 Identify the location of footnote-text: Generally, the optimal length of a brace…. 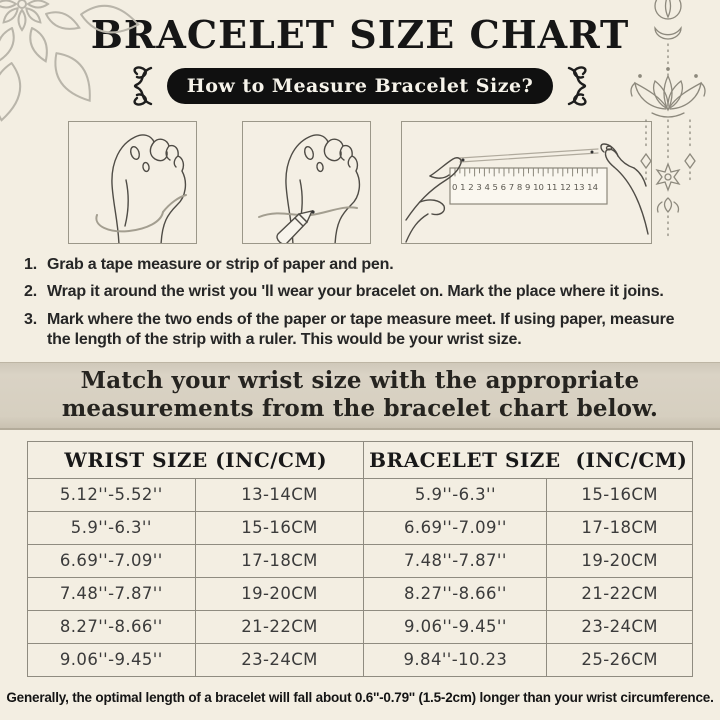
(360, 697).